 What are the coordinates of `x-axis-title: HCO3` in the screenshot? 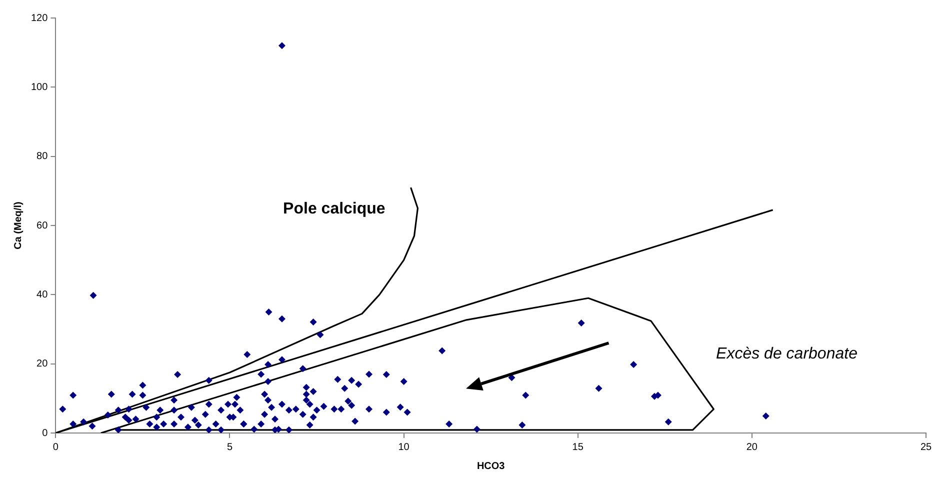 It's located at (491, 466).